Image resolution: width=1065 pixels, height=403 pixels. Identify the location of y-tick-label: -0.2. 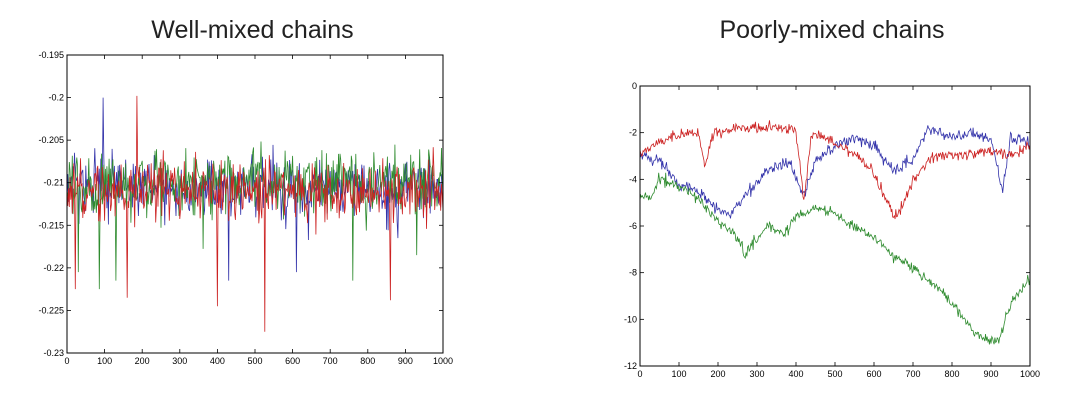
(56, 98).